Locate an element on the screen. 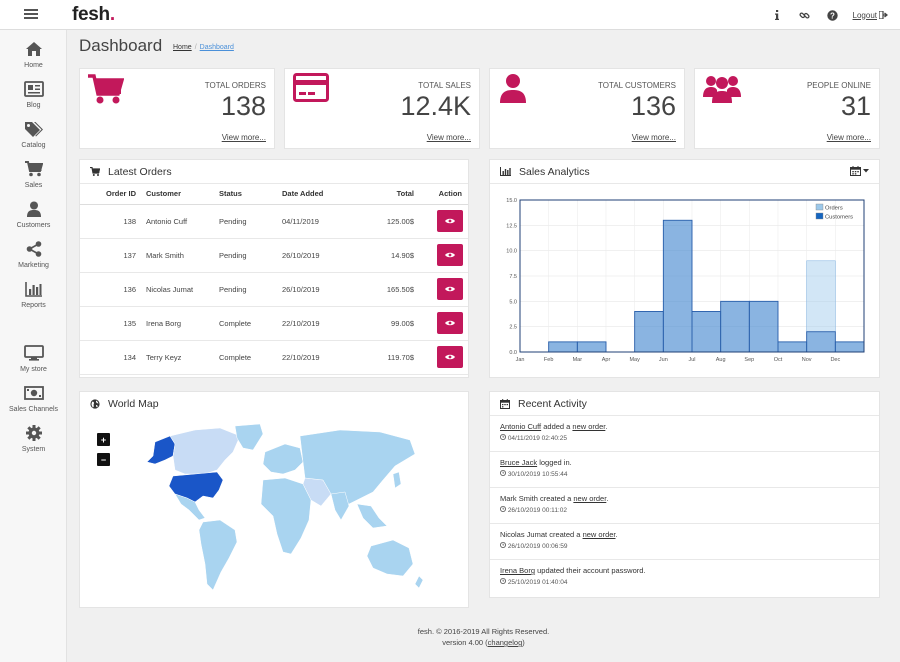 The width and height of the screenshot is (900, 662). sidebar-item-home: Home is located at coordinates (33, 54).